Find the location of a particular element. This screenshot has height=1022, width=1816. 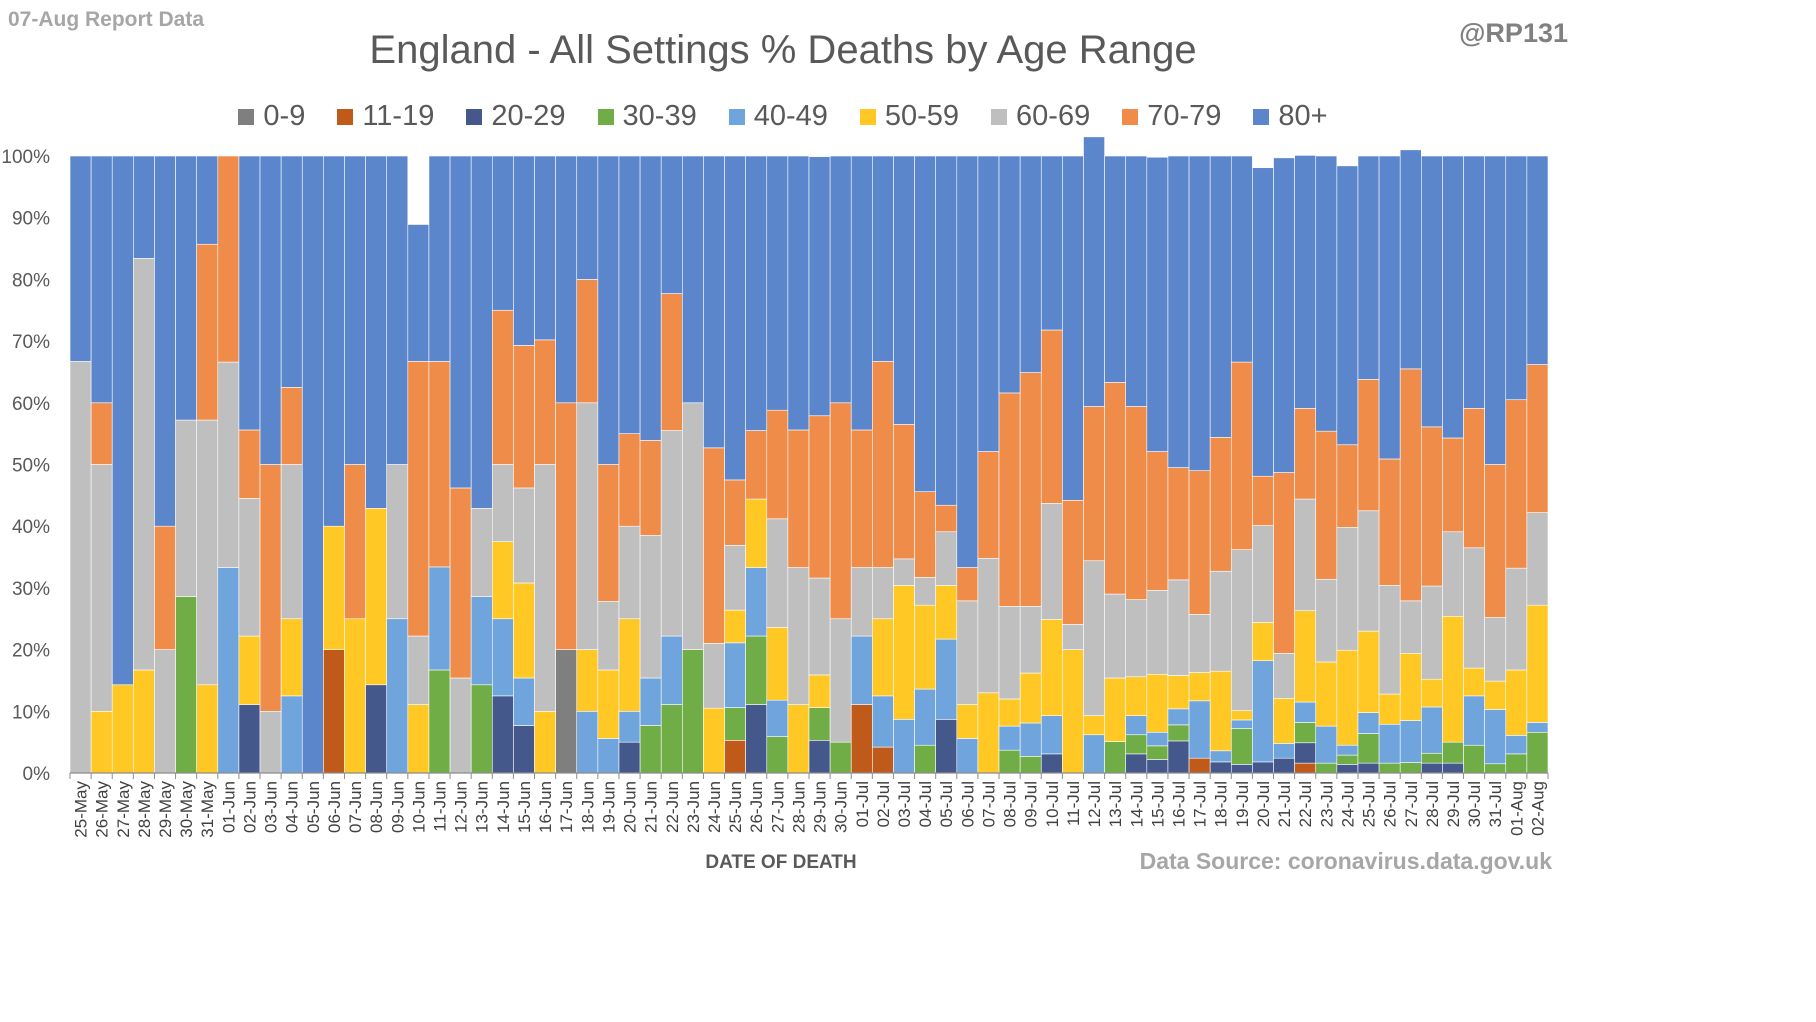

x-tick-label: 30-Jul is located at coordinates (1474, 804).